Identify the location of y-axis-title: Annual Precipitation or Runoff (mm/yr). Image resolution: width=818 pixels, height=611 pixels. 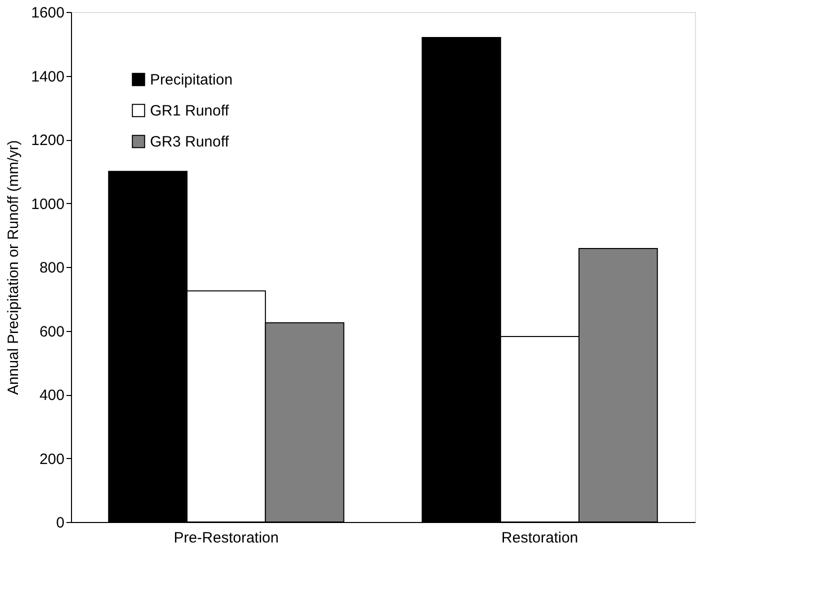
(13, 267).